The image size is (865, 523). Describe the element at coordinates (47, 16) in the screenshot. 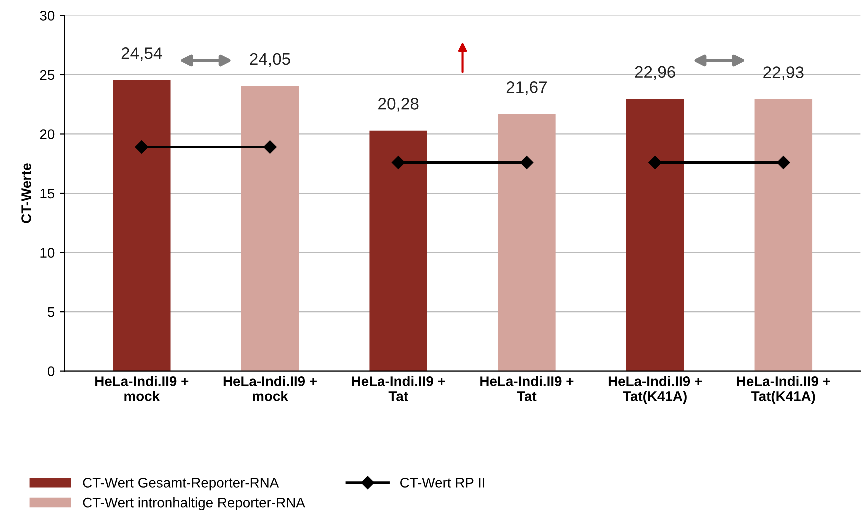

I see `y-tick-label: 30` at that location.